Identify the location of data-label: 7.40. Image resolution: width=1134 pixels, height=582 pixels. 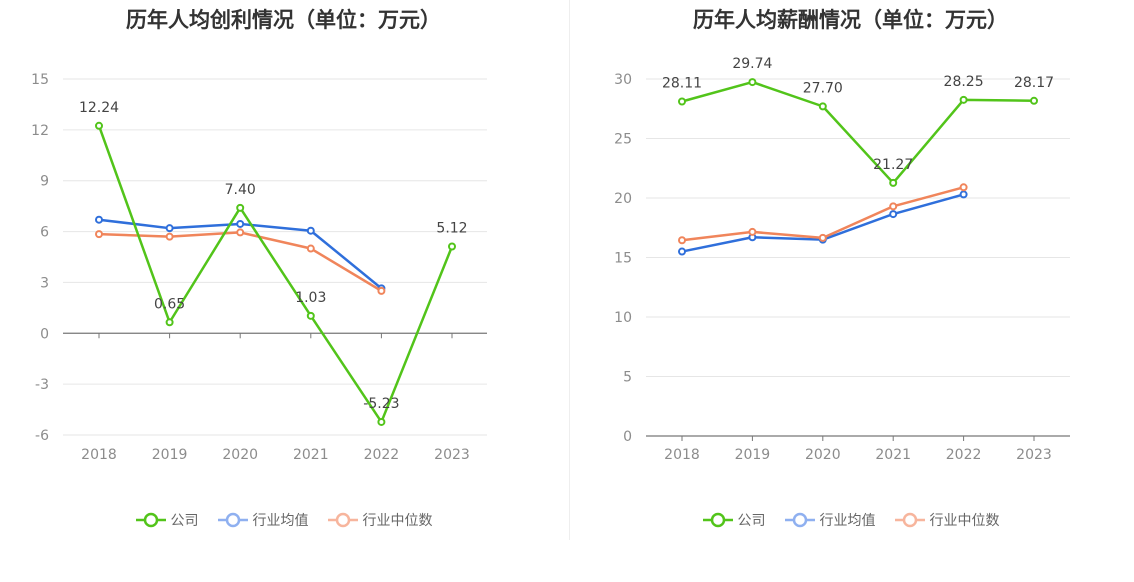
(240, 190).